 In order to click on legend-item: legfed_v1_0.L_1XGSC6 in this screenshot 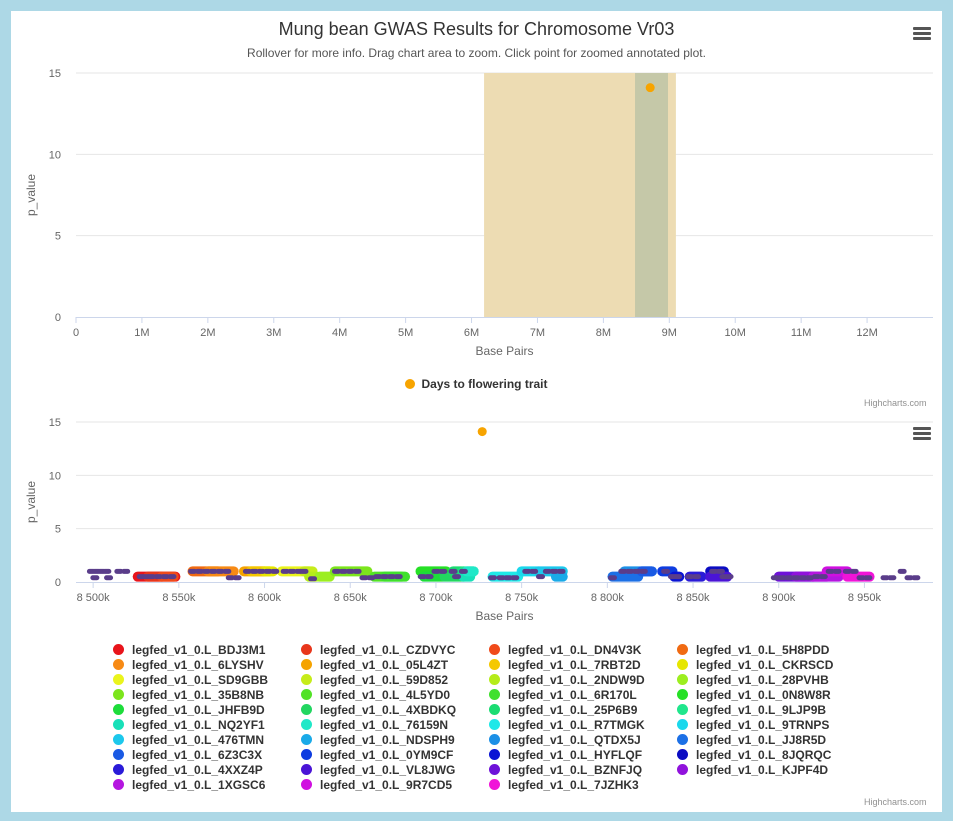, I will do `click(207, 784)`.